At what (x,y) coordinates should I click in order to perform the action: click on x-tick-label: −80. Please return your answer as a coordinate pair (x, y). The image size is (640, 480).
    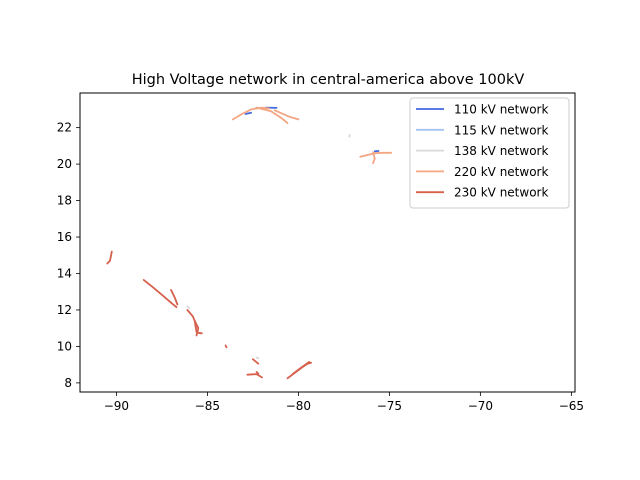
    Looking at the image, I should click on (298, 406).